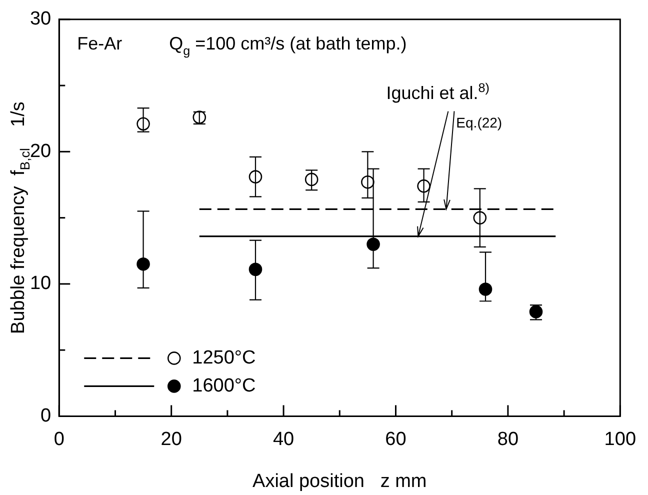 The image size is (648, 495). I want to click on legend-label: 1600°C, so click(224, 385).